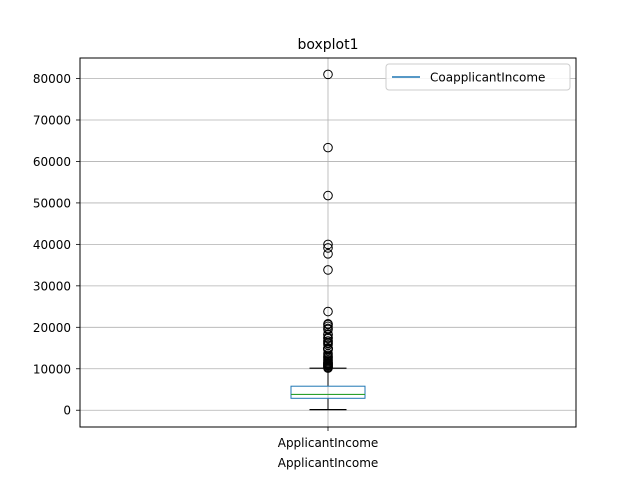 This screenshot has height=484, width=640. Describe the element at coordinates (327, 45) in the screenshot. I see `chart-title: boxplot1` at that location.